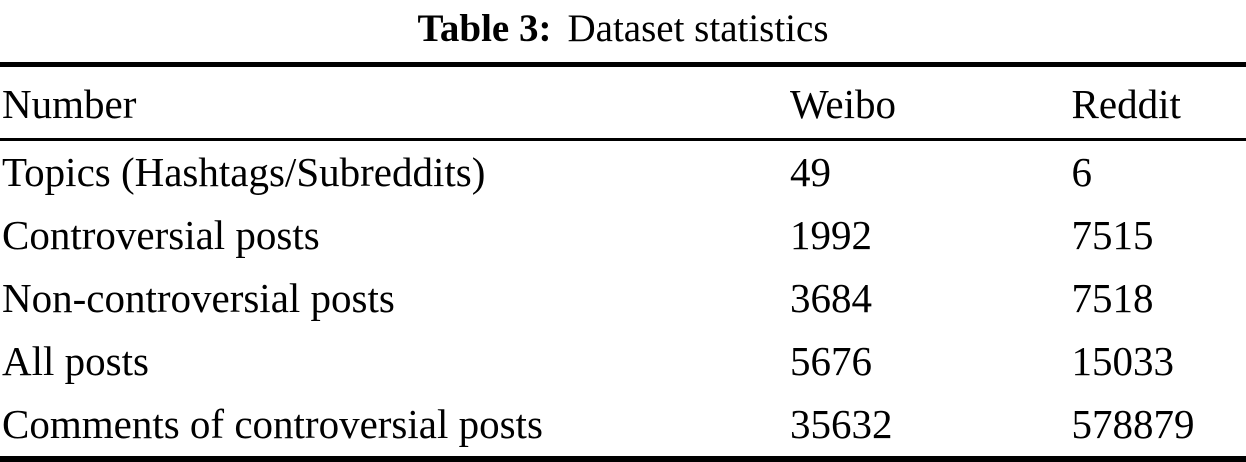 This screenshot has width=1246, height=462. What do you see at coordinates (1112, 298) in the screenshot?
I see `reddit-value-cell: 7518` at bounding box center [1112, 298].